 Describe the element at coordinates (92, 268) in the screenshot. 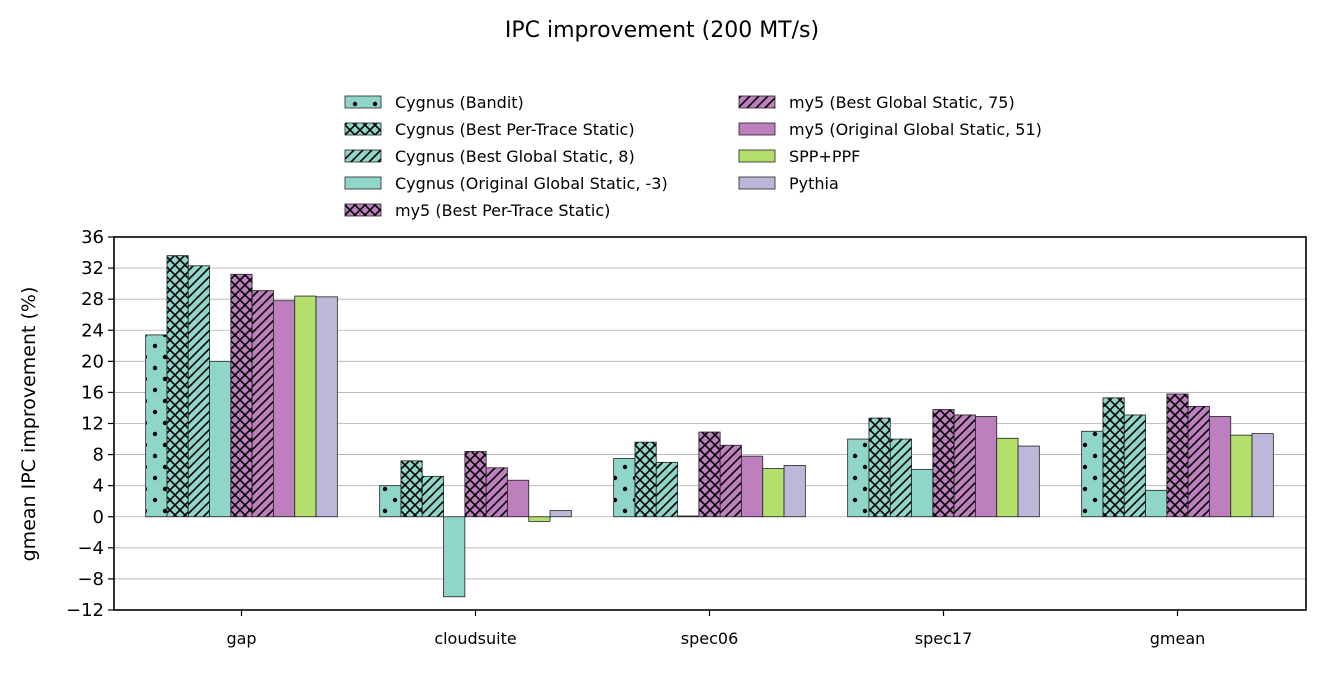

I see `y-tick-label: 32` at that location.